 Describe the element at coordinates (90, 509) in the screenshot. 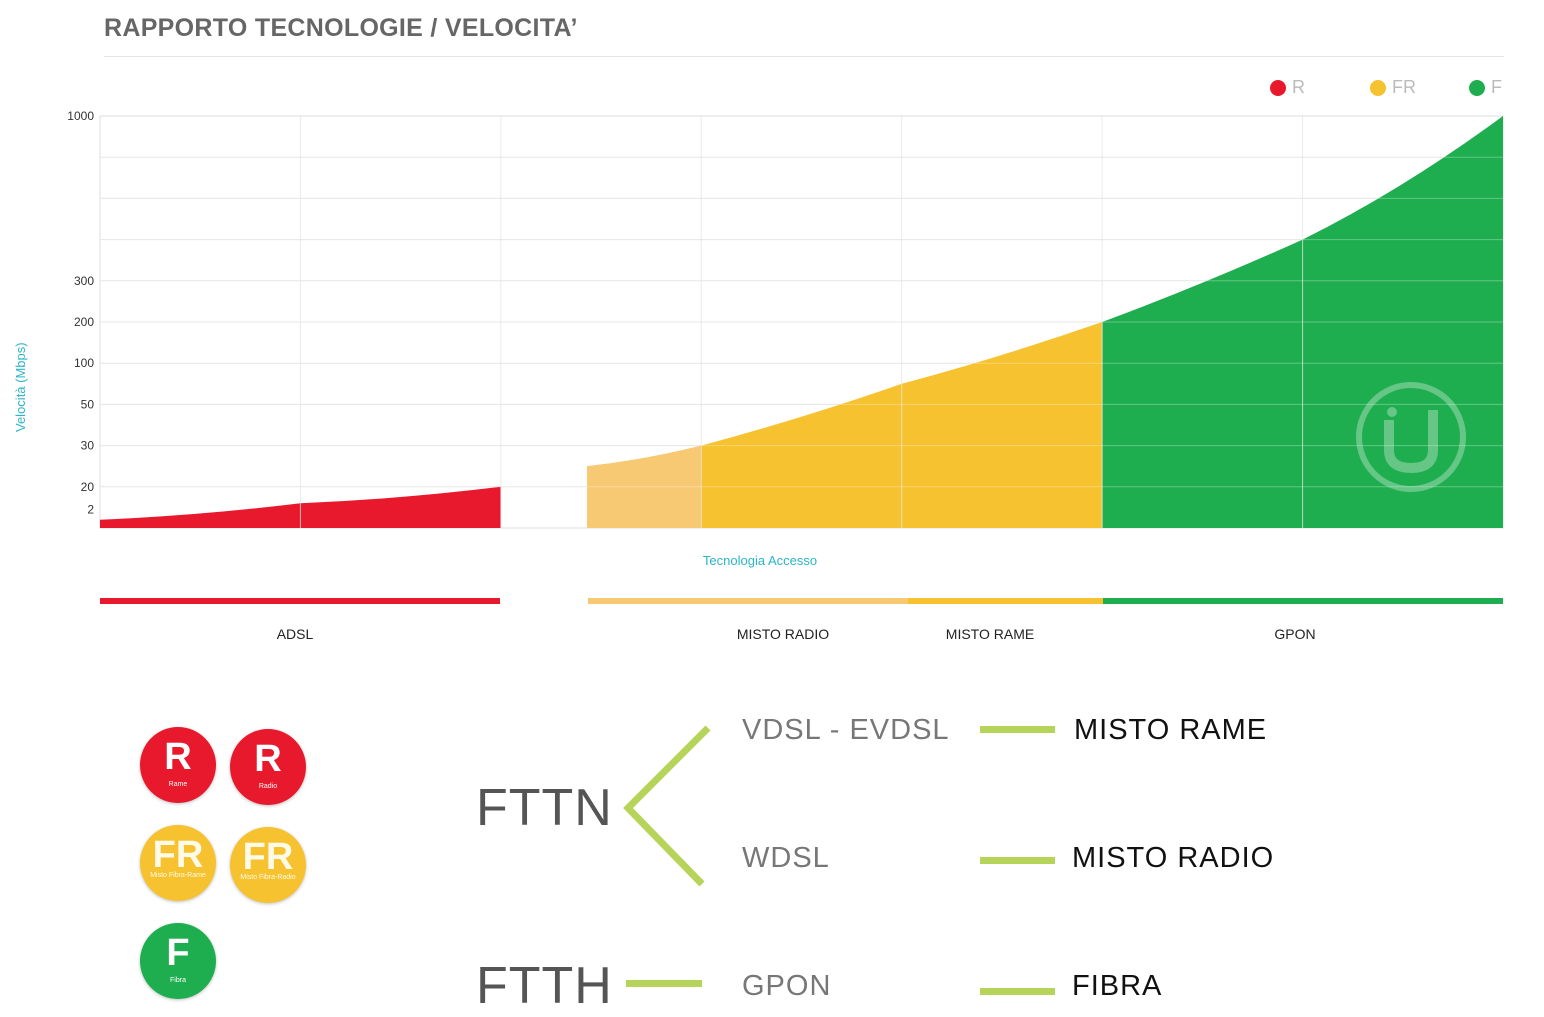

I see `y-tick-label: 2` at that location.